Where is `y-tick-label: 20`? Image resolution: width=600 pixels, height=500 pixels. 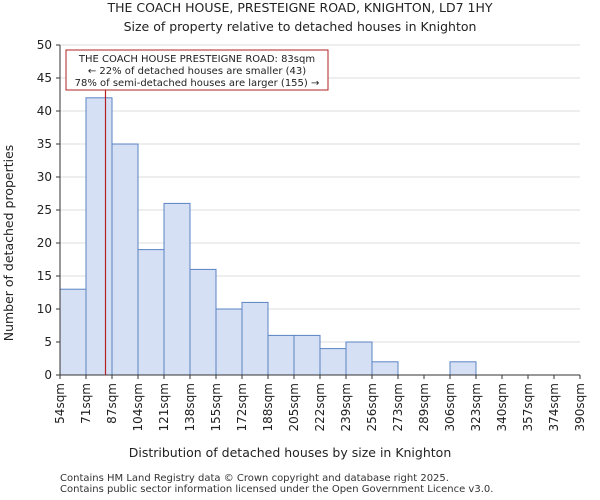 y-tick-label: 20 is located at coordinates (44, 243).